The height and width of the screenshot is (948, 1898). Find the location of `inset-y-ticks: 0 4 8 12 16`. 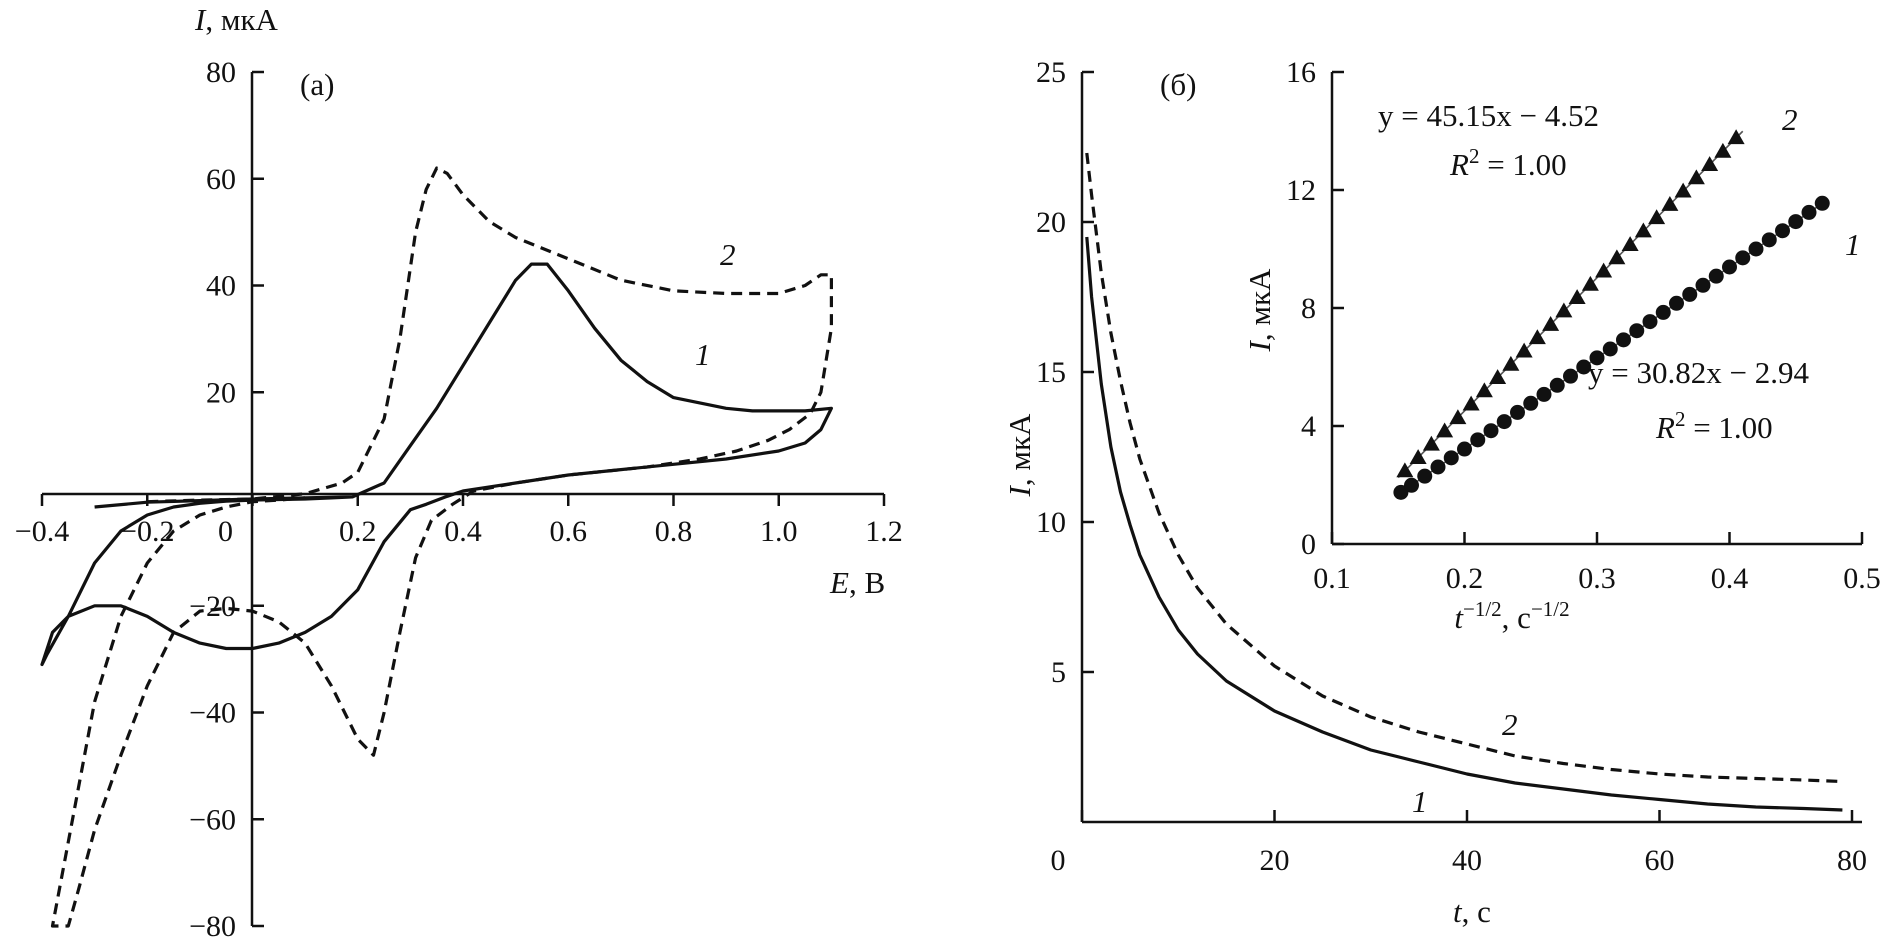

inset-y-ticks: 0 4 8 12 16 is located at coordinates (1315, 308).